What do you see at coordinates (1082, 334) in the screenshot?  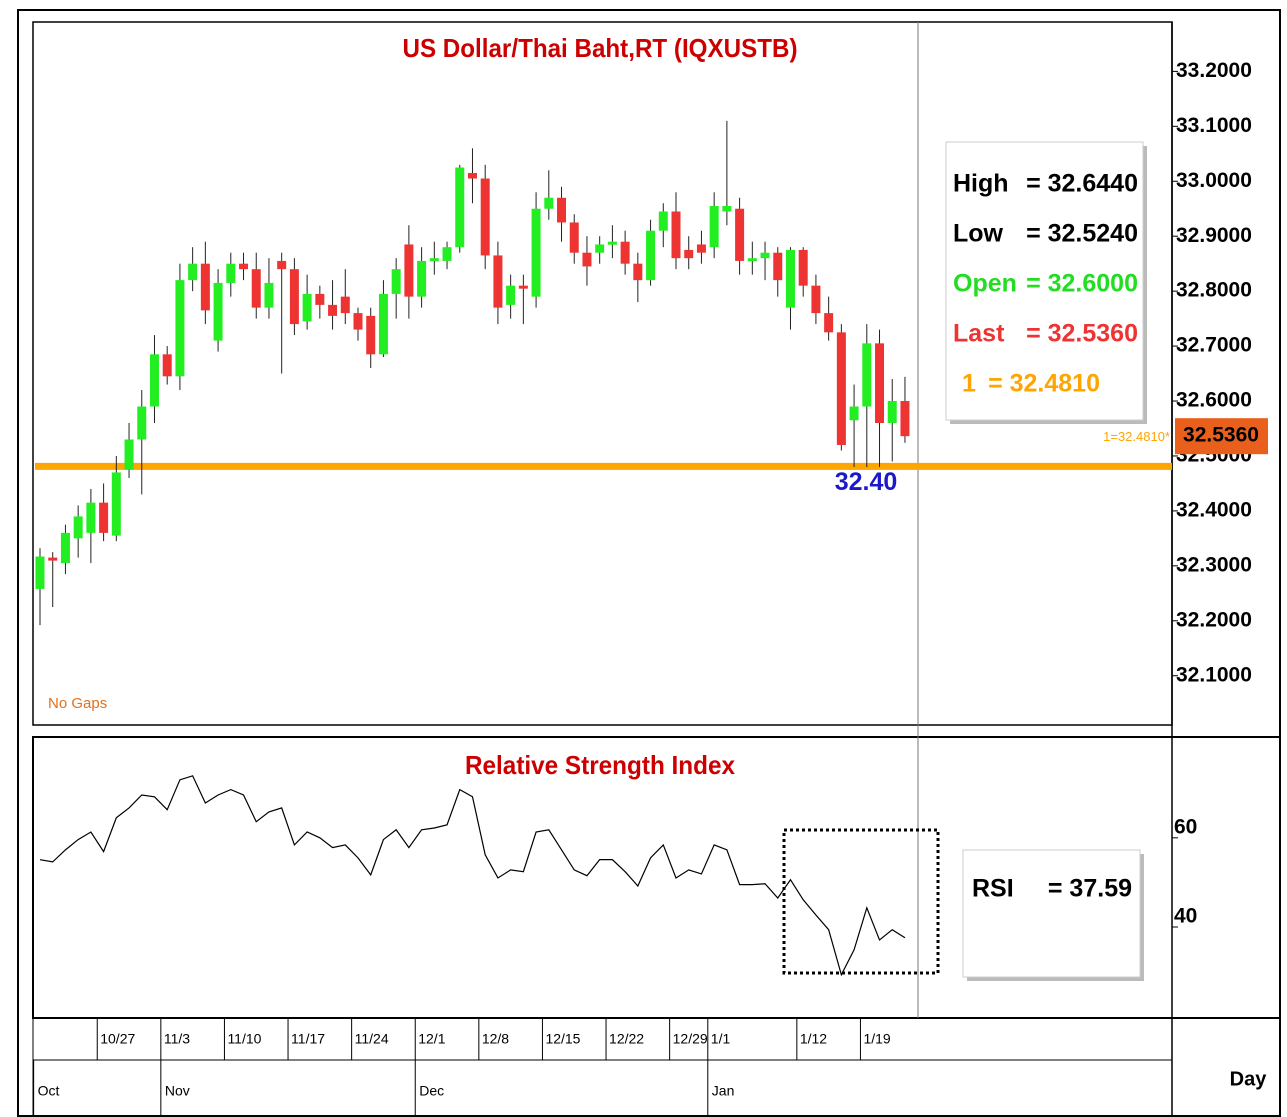 I see `info-value: = 32.5360` at bounding box center [1082, 334].